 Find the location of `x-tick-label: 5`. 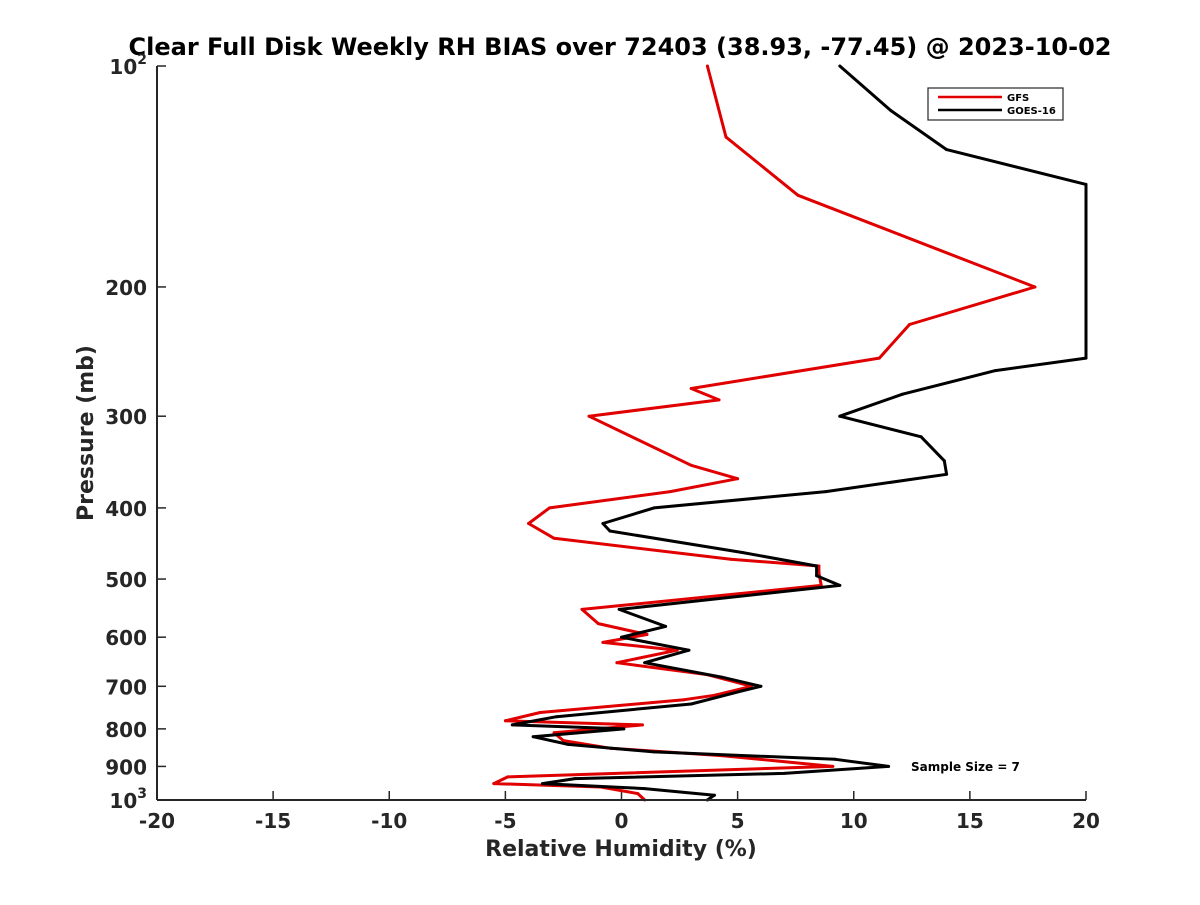

x-tick-label: 5 is located at coordinates (738, 821).